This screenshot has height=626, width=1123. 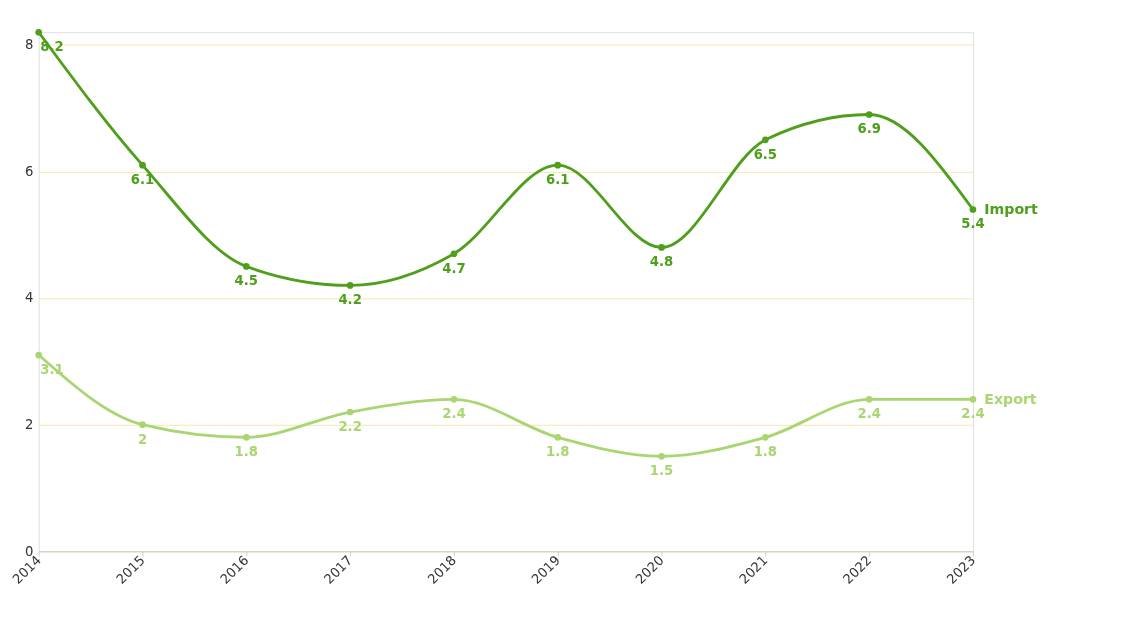 I want to click on y-tick-label: 2, so click(x=29, y=424).